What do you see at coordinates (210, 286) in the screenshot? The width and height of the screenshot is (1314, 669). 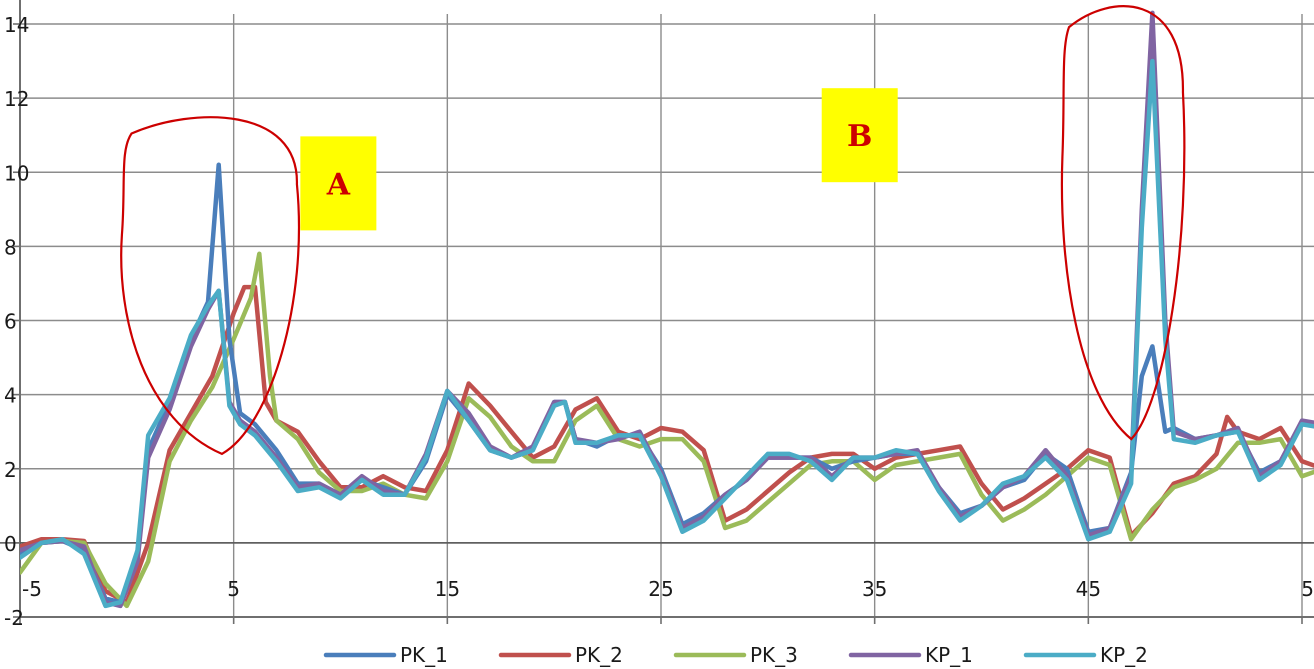 I see `annotation-ring-A` at bounding box center [210, 286].